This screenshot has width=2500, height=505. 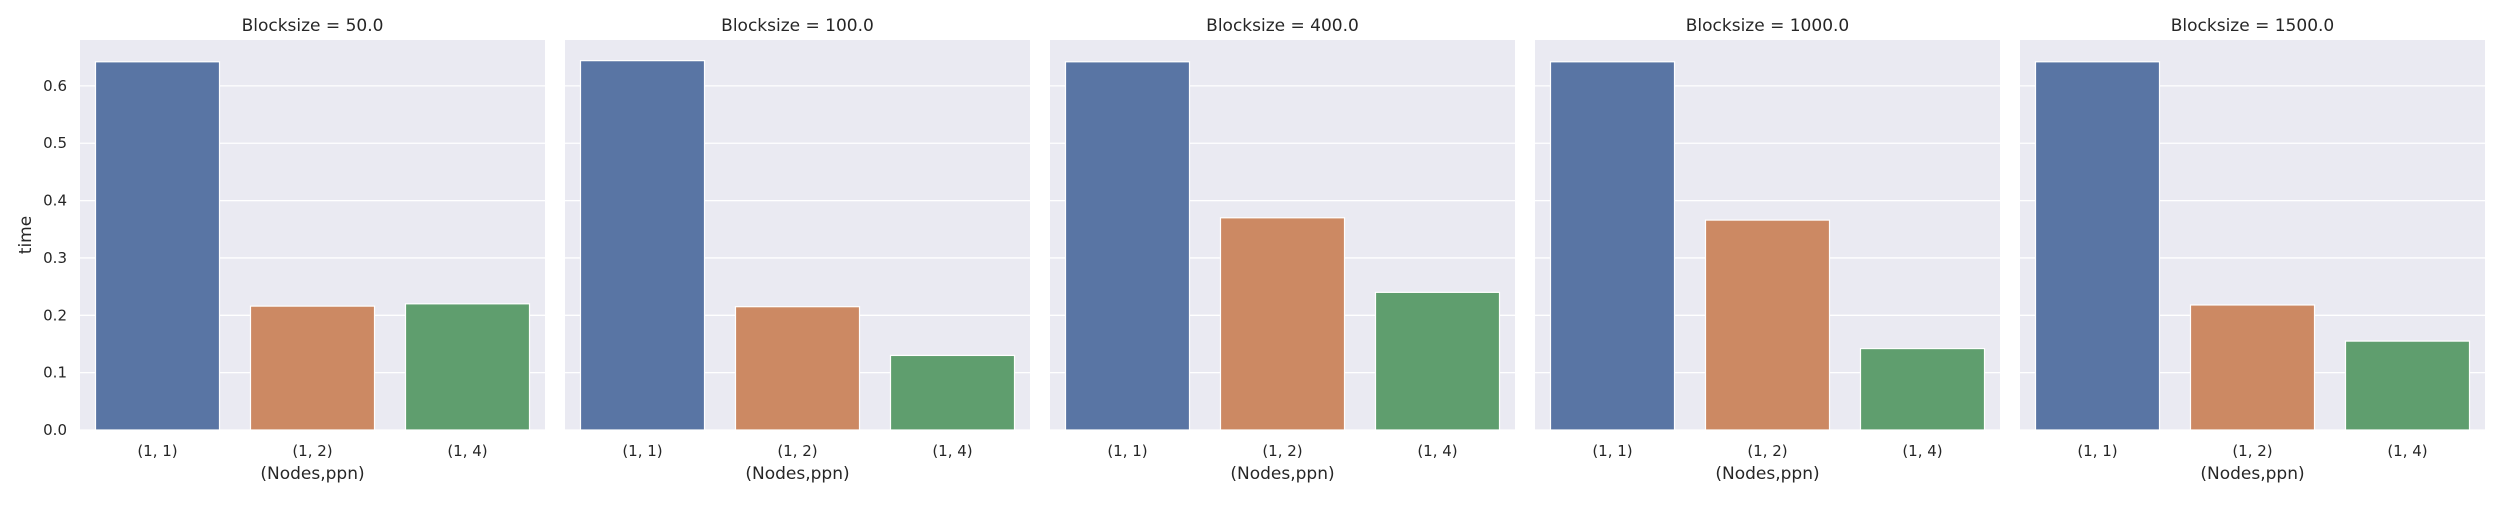 I want to click on facet-title: Blocksize = 400.0, so click(x=1282, y=26).